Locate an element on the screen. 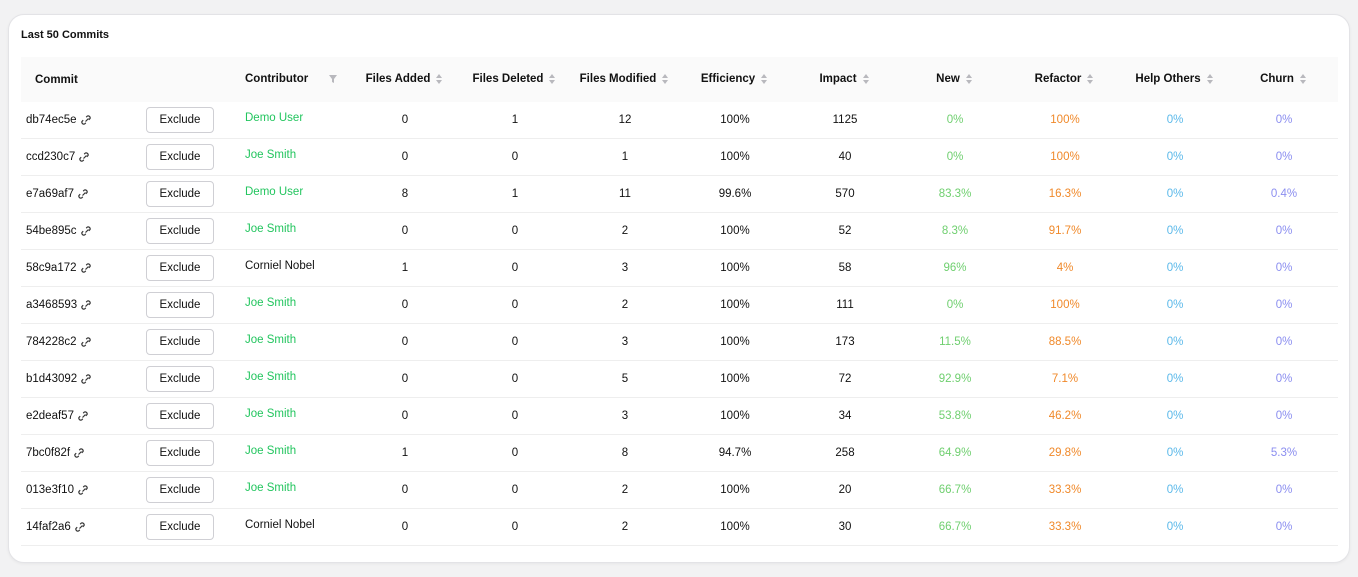  cell-value: 52 is located at coordinates (845, 231).